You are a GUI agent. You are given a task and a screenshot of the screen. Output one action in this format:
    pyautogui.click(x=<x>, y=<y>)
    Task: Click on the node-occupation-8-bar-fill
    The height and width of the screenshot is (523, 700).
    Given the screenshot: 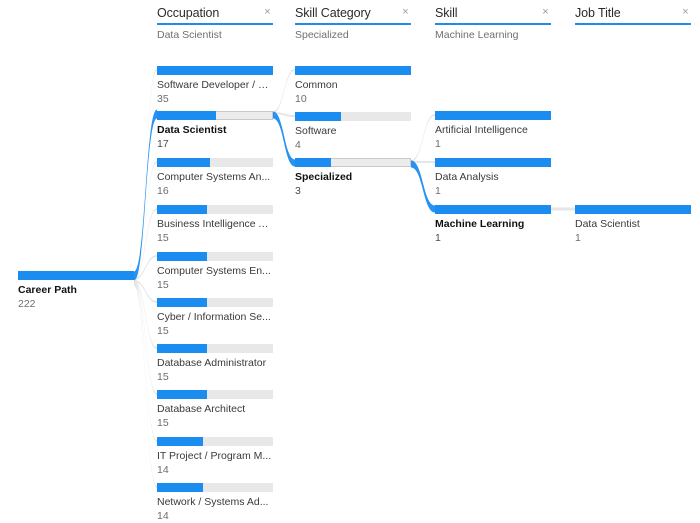 What is the action you would take?
    pyautogui.click(x=180, y=441)
    